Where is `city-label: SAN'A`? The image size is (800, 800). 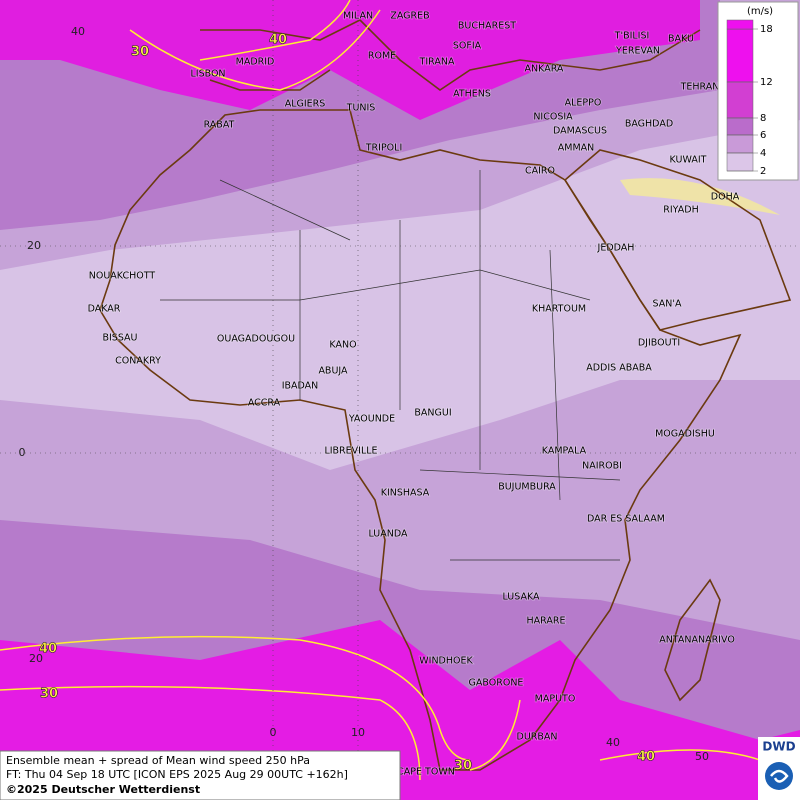 city-label: SAN'A is located at coordinates (667, 304).